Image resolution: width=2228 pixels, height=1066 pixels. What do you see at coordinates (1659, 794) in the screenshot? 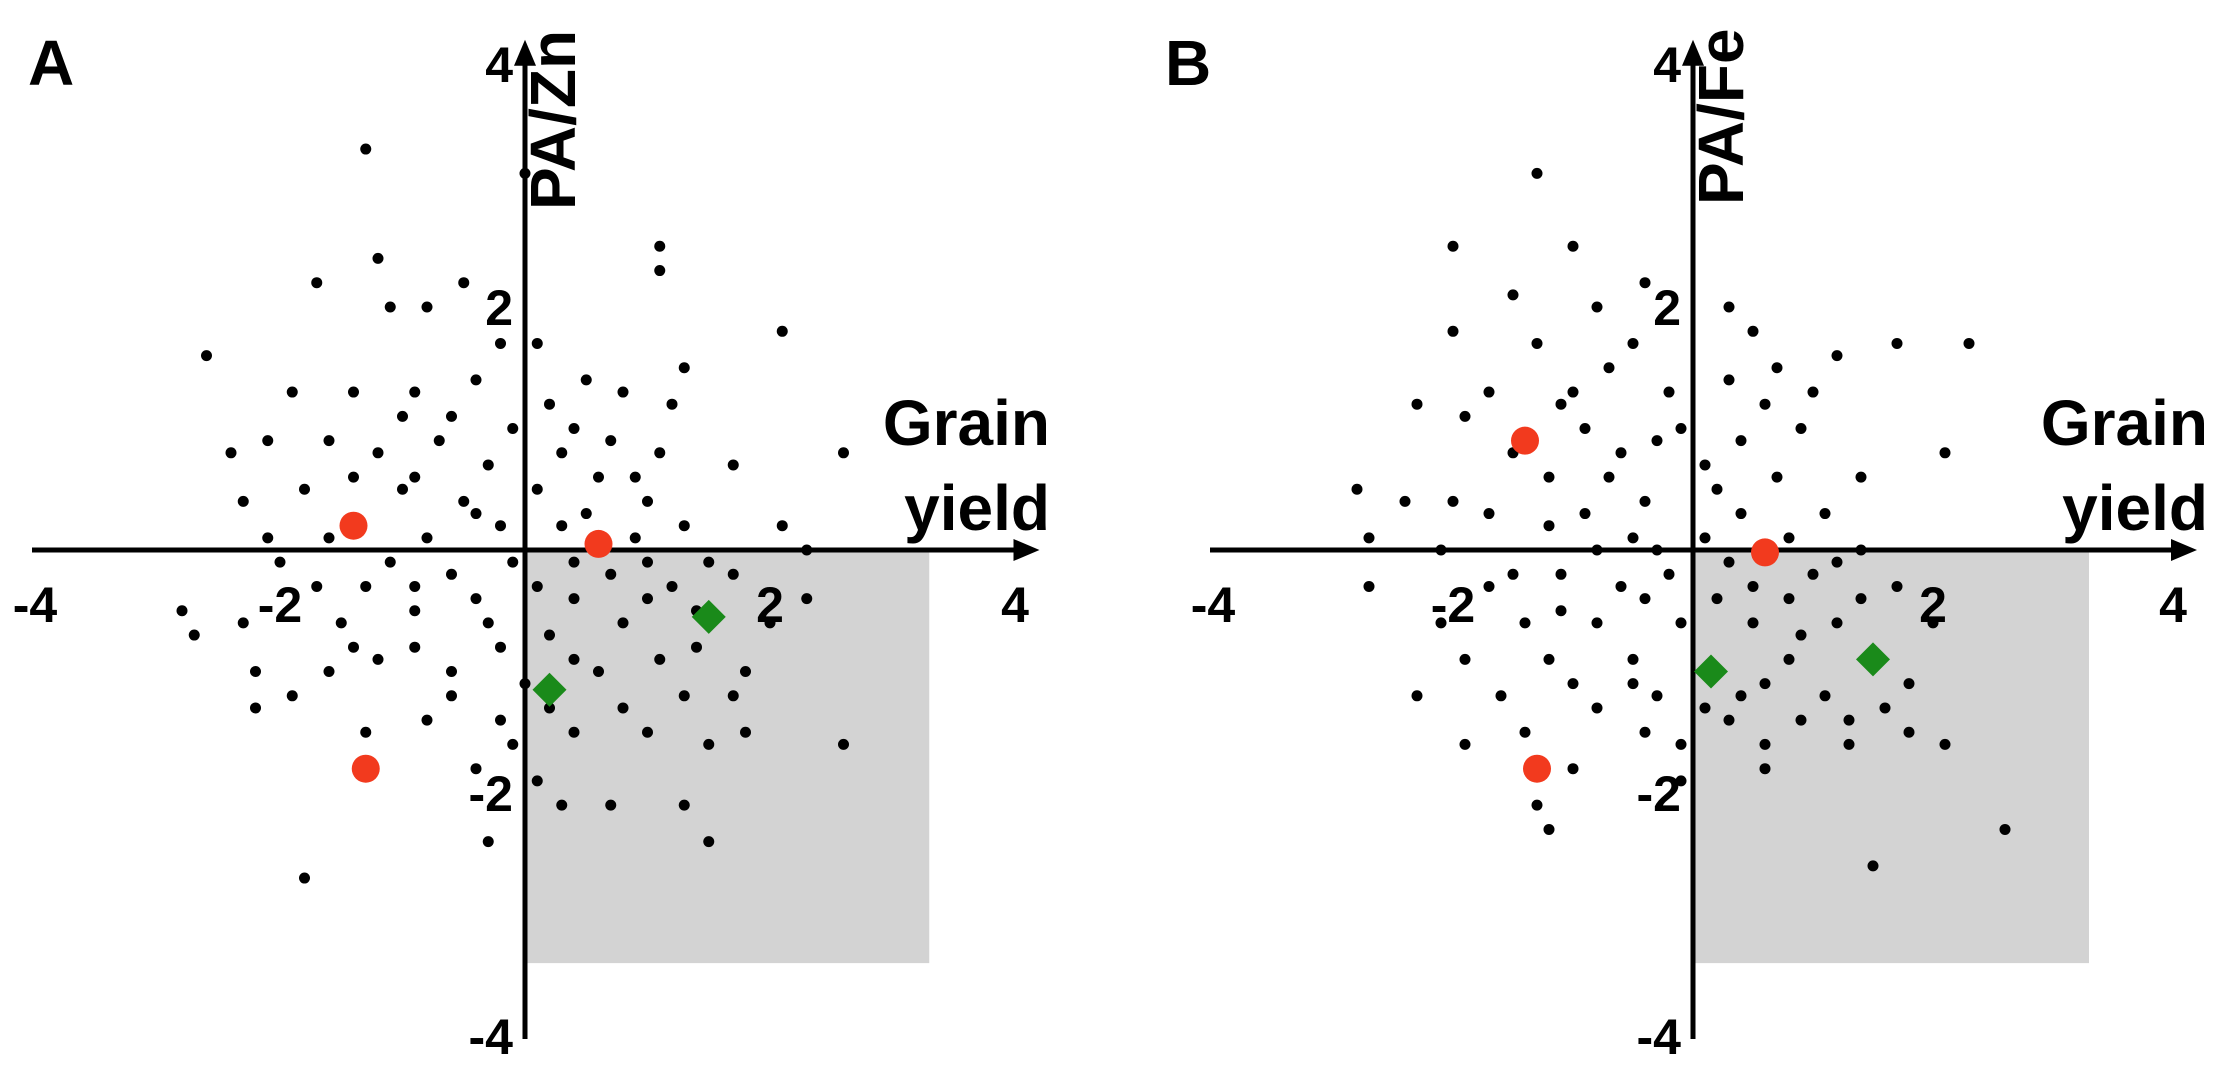
I see `y-tick-label: -2` at bounding box center [1659, 794].